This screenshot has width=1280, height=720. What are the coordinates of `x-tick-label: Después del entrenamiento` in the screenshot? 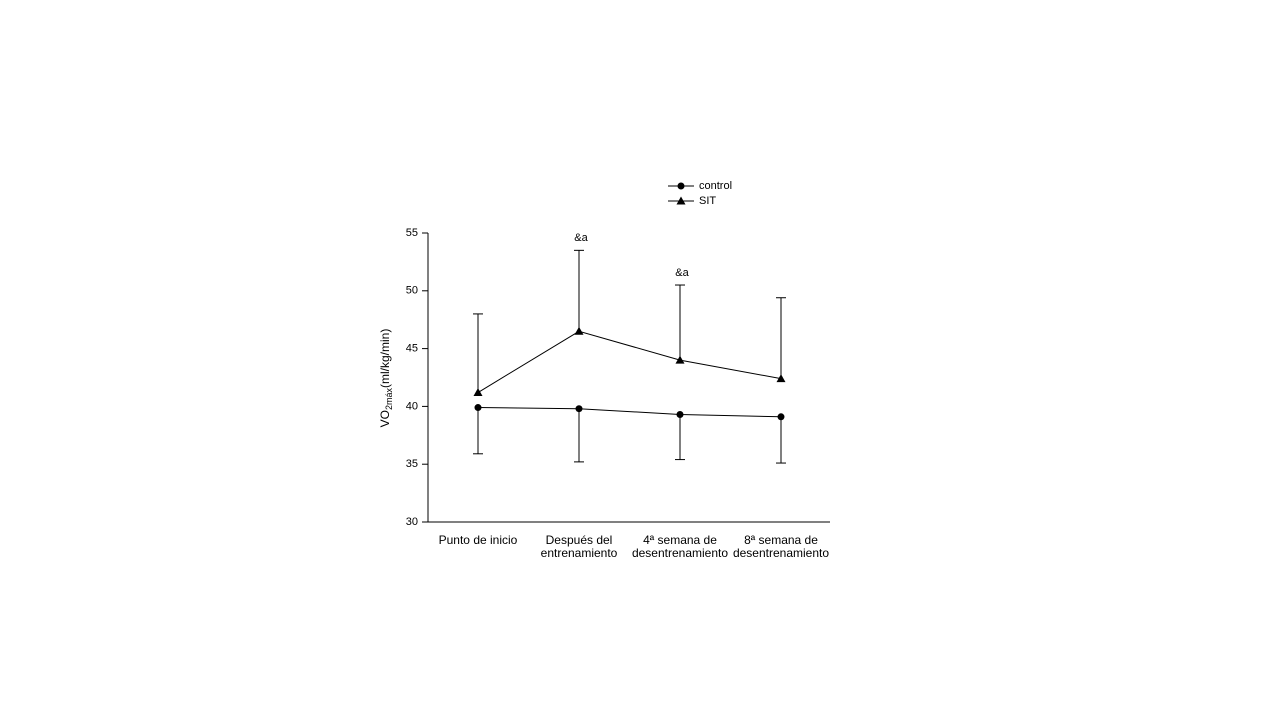 It's located at (579, 547).